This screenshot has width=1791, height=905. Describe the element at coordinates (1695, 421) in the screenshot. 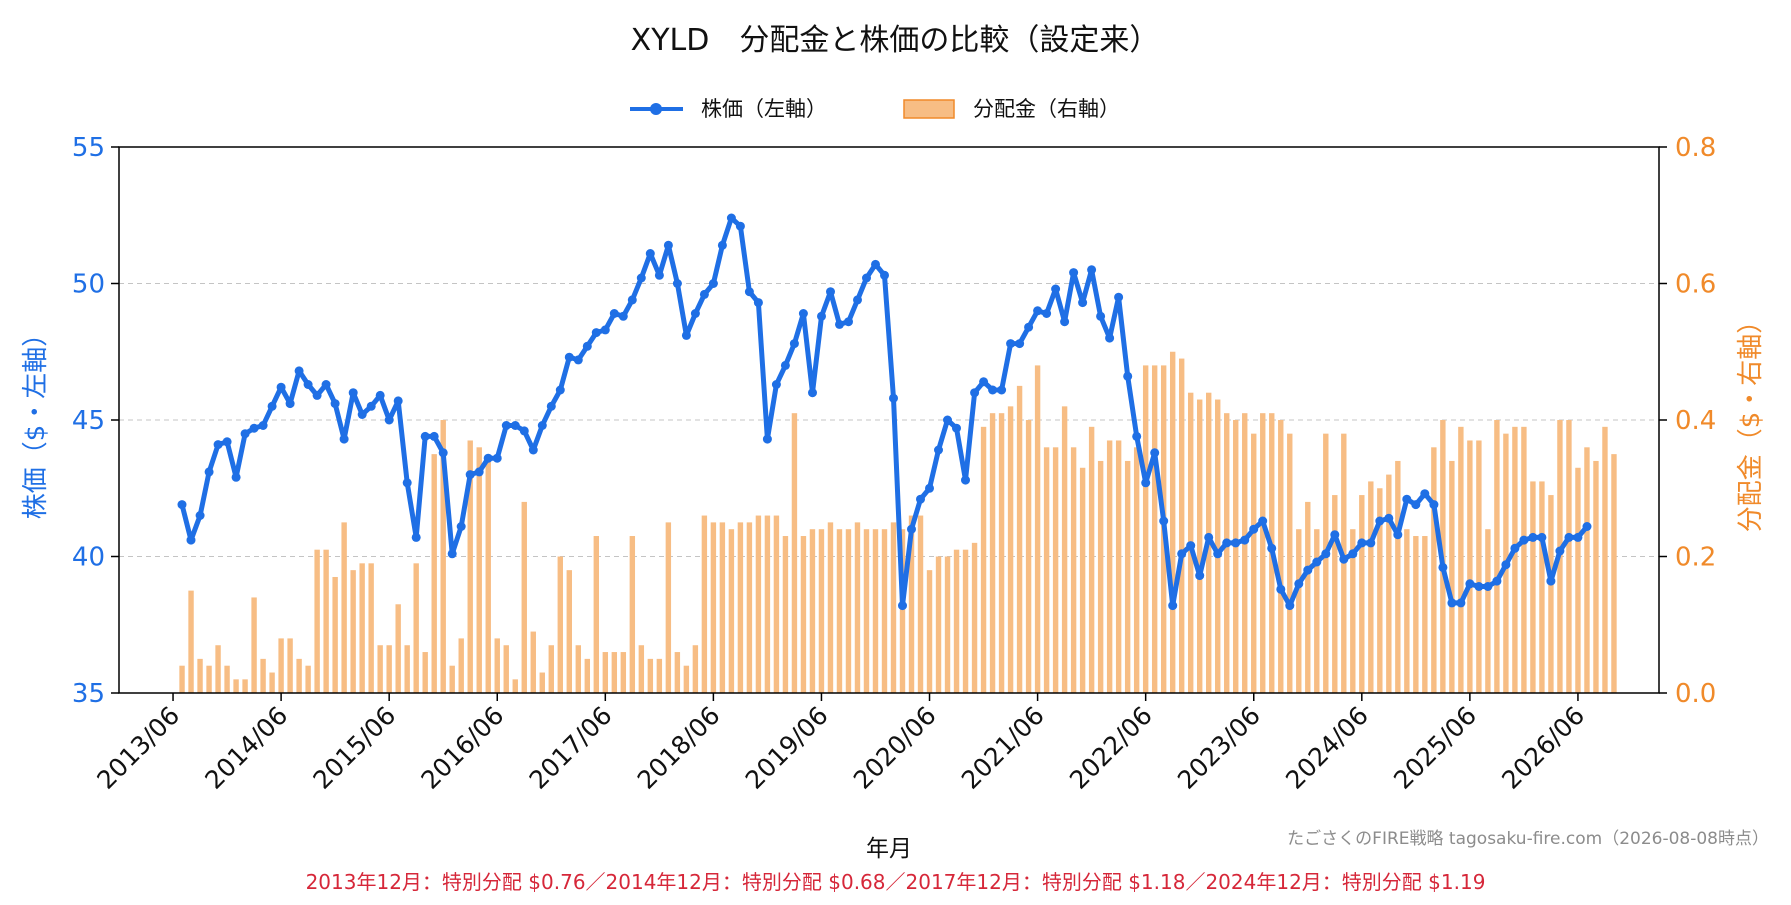

I see `right-axis-tick-label: 0.4` at that location.